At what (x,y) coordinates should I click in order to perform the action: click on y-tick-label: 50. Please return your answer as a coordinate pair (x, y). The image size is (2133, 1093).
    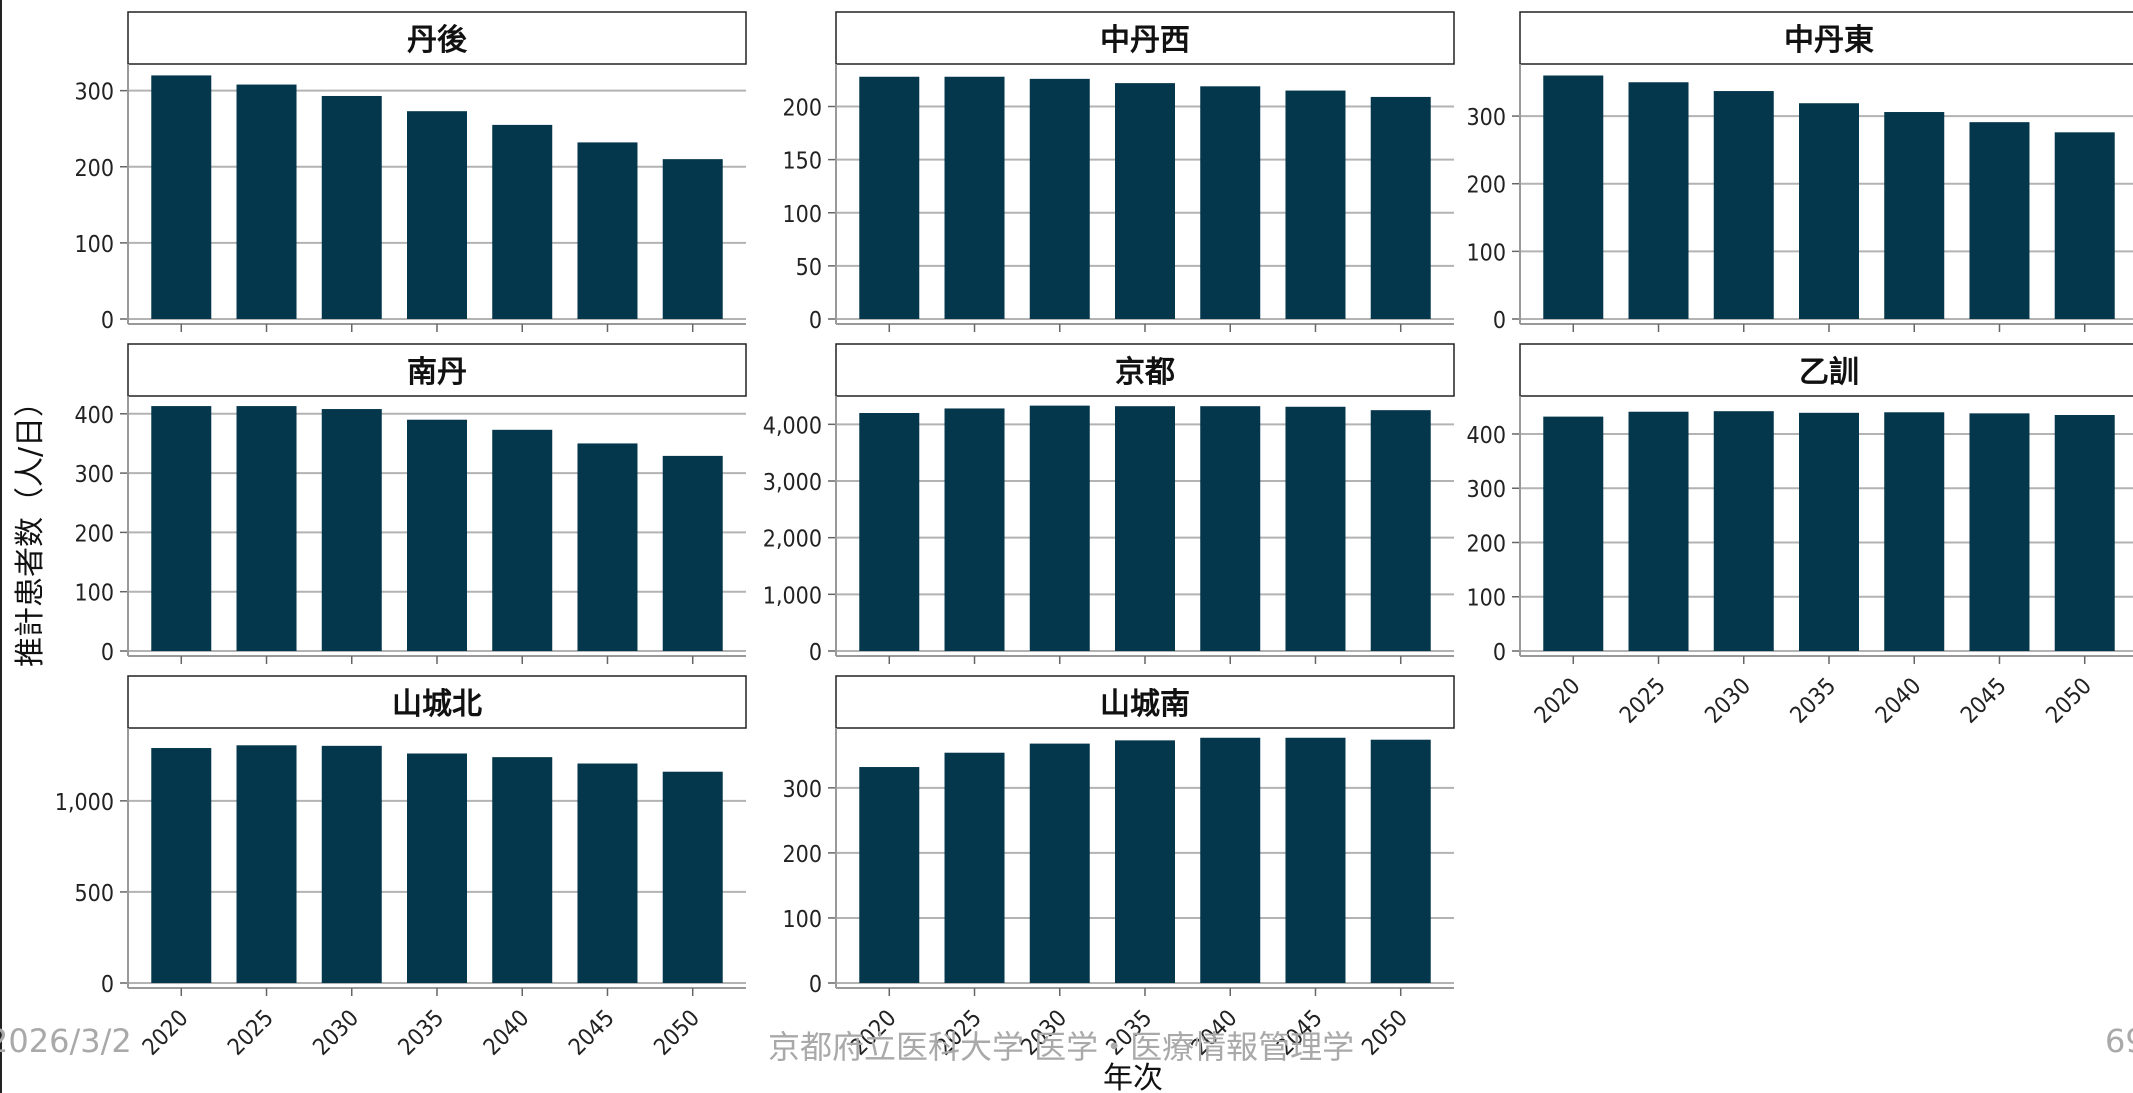
    Looking at the image, I should click on (809, 268).